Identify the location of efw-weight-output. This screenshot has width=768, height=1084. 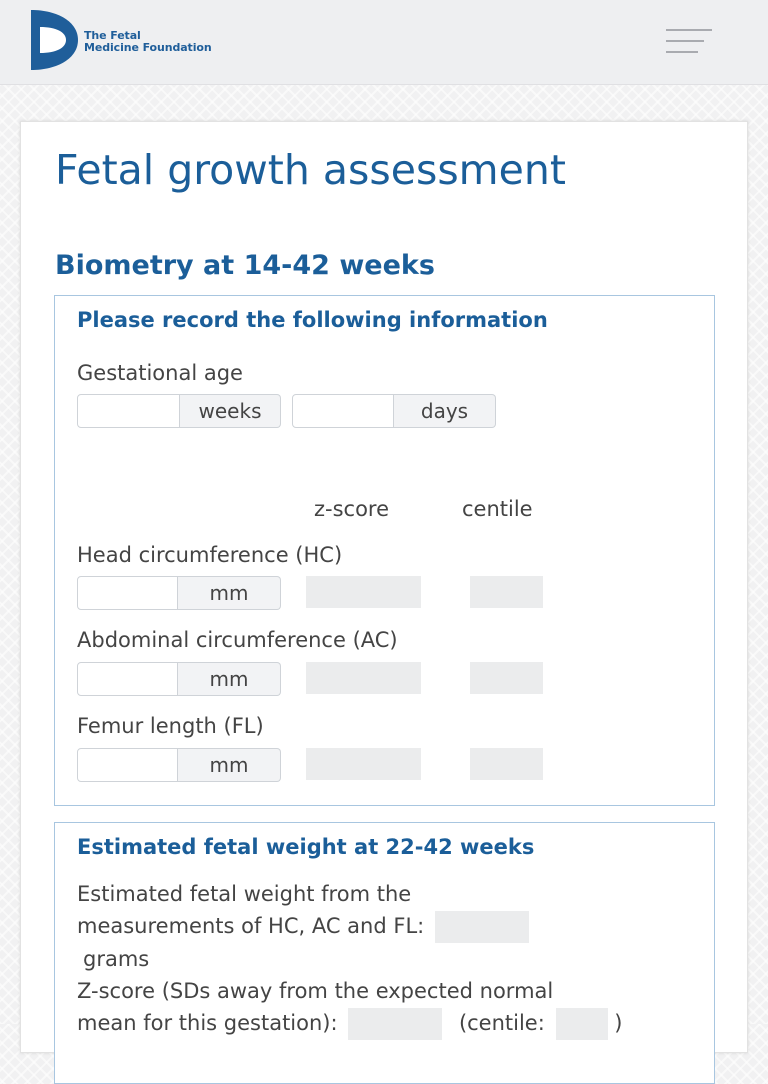
(481, 927).